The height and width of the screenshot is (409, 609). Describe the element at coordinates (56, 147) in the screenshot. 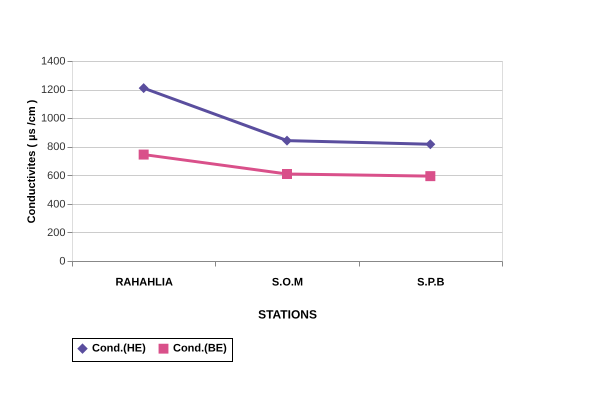

I see `y-tick-label: 800` at that location.